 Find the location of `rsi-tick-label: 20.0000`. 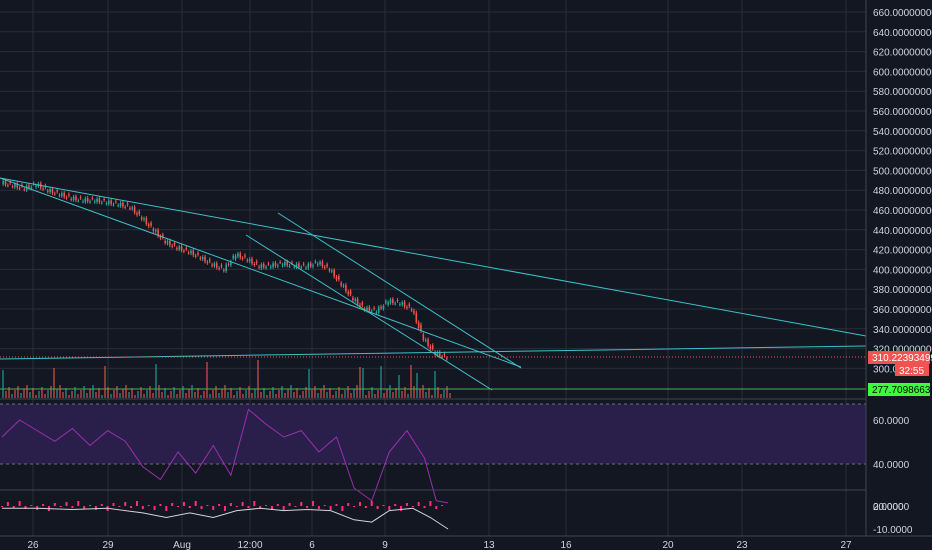

rsi-tick-label: 20.0000 is located at coordinates (891, 507).